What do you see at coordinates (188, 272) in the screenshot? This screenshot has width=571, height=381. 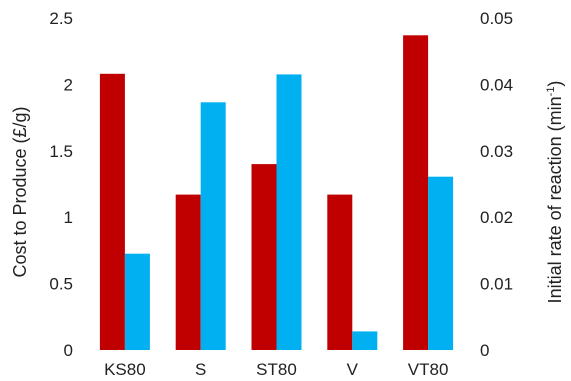 I see `bar-s-cost` at bounding box center [188, 272].